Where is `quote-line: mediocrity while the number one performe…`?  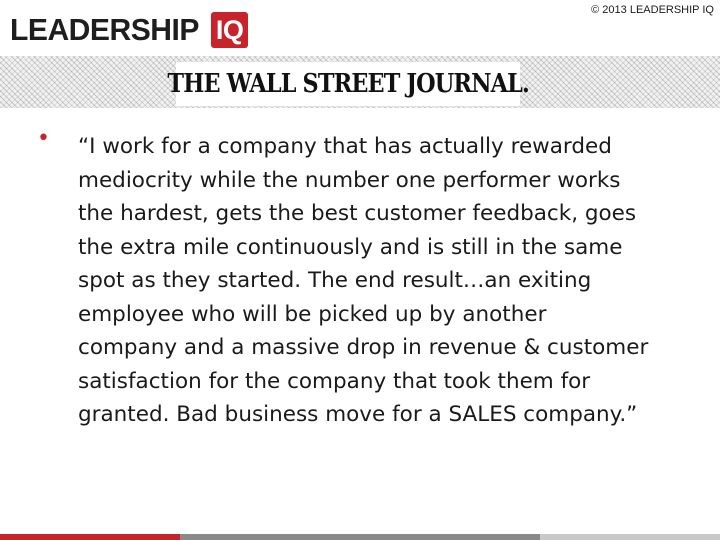
quote-line: mediocrity while the number one performe… is located at coordinates (349, 180).